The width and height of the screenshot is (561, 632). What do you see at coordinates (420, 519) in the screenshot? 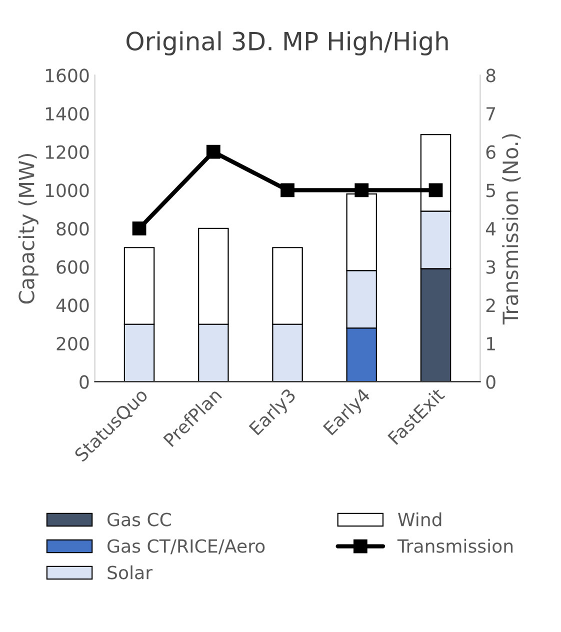
I see `legend-label: Wind` at bounding box center [420, 519].